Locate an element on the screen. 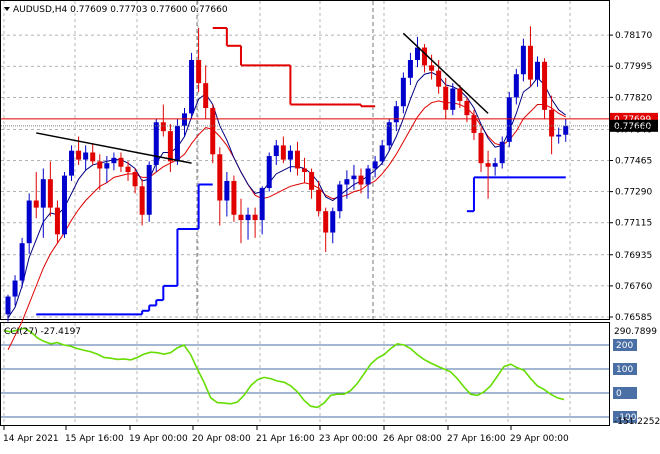 This screenshot has width=660, height=454. price-label: 0.76585 is located at coordinates (633, 318).